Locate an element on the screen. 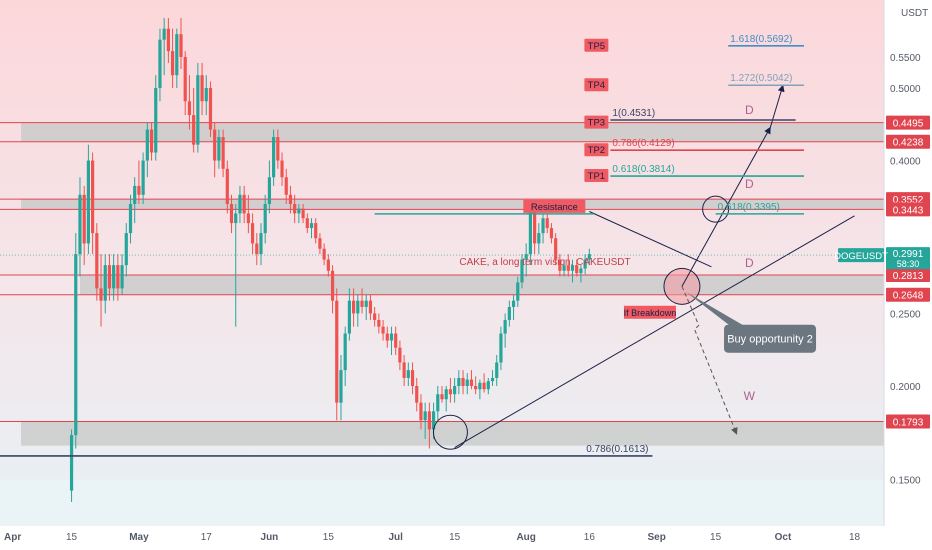 The image size is (932, 550). x-tick-10: Sep is located at coordinates (657, 537).